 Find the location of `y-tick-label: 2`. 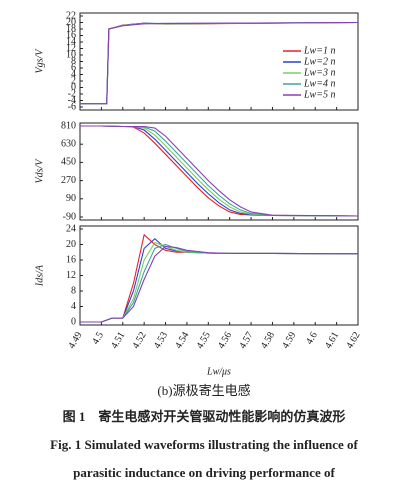

y-tick-label: 2 is located at coordinates (73, 80).